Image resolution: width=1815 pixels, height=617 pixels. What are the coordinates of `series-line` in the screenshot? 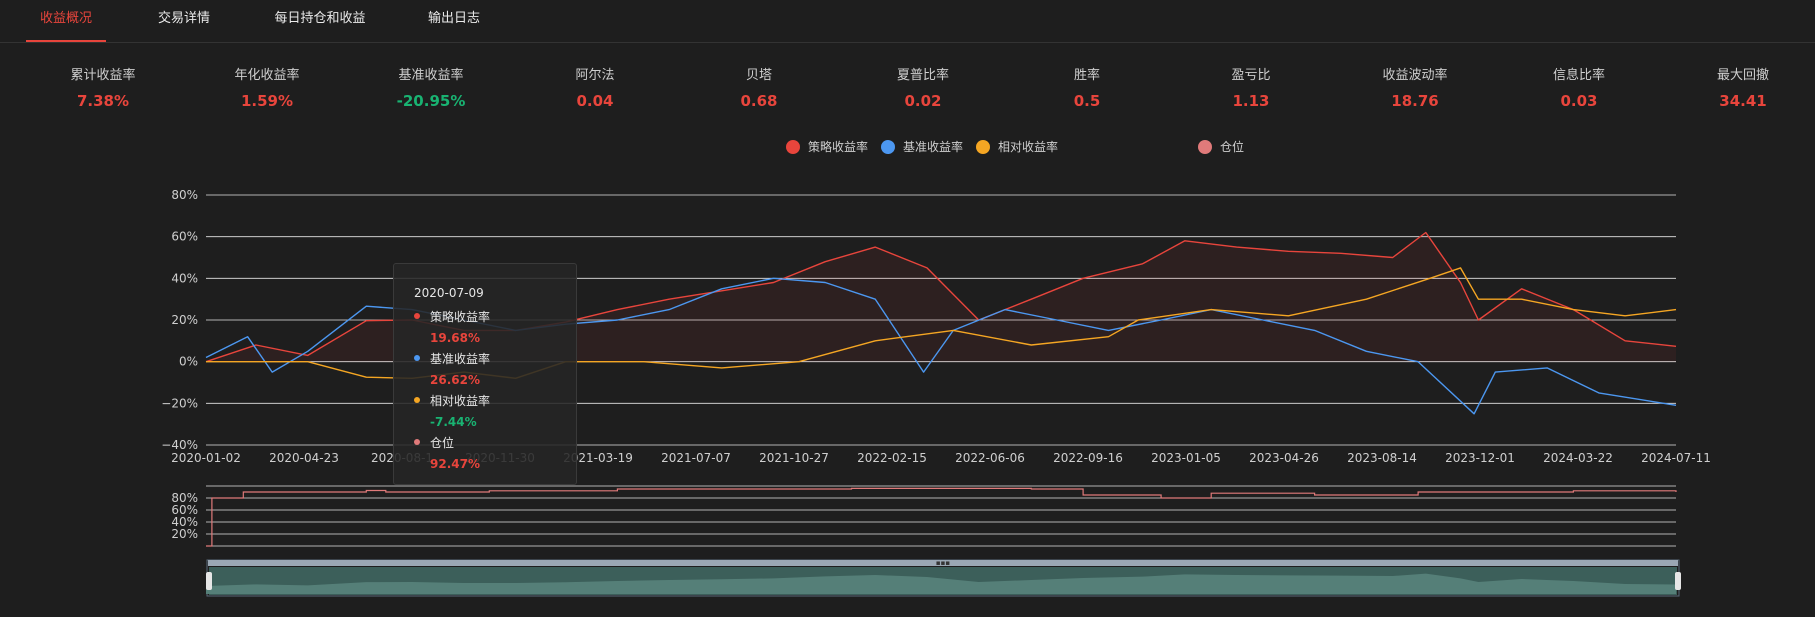 It's located at (941, 517).